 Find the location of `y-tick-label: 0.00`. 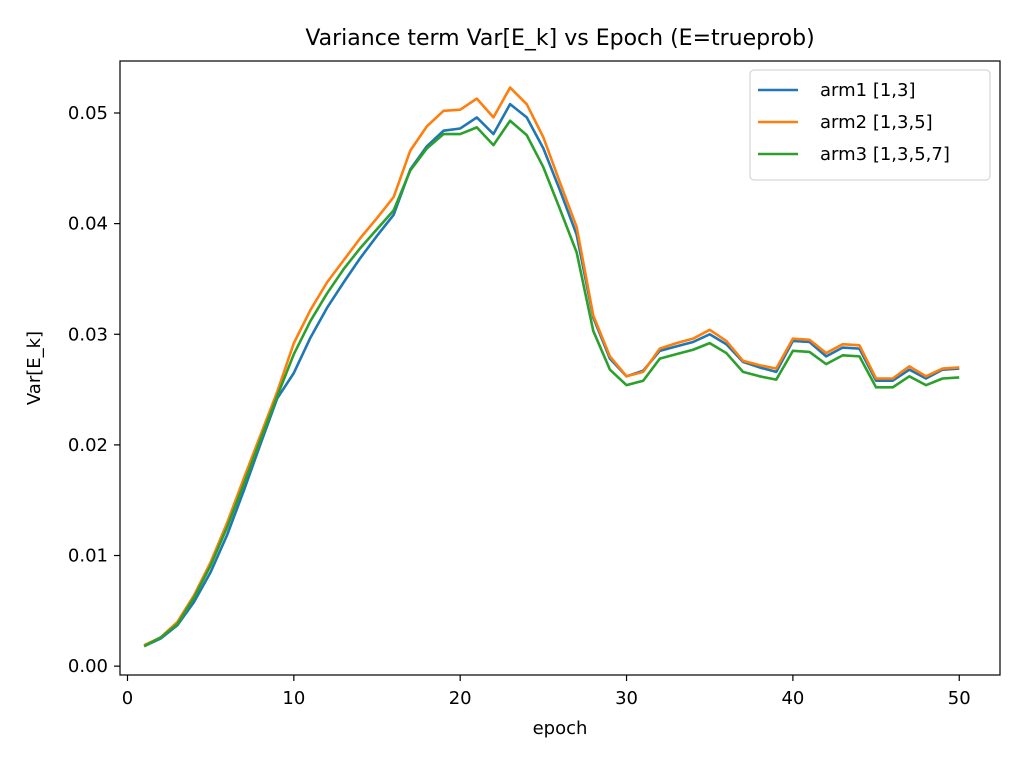

y-tick-label: 0.00 is located at coordinates (88, 666).